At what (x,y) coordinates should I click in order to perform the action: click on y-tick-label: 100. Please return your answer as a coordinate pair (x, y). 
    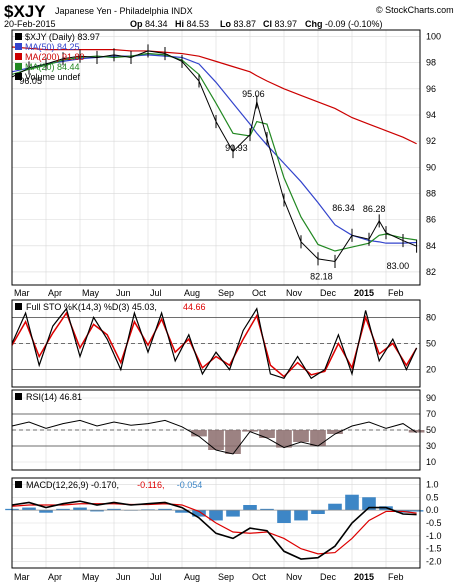
    Looking at the image, I should click on (433, 37).